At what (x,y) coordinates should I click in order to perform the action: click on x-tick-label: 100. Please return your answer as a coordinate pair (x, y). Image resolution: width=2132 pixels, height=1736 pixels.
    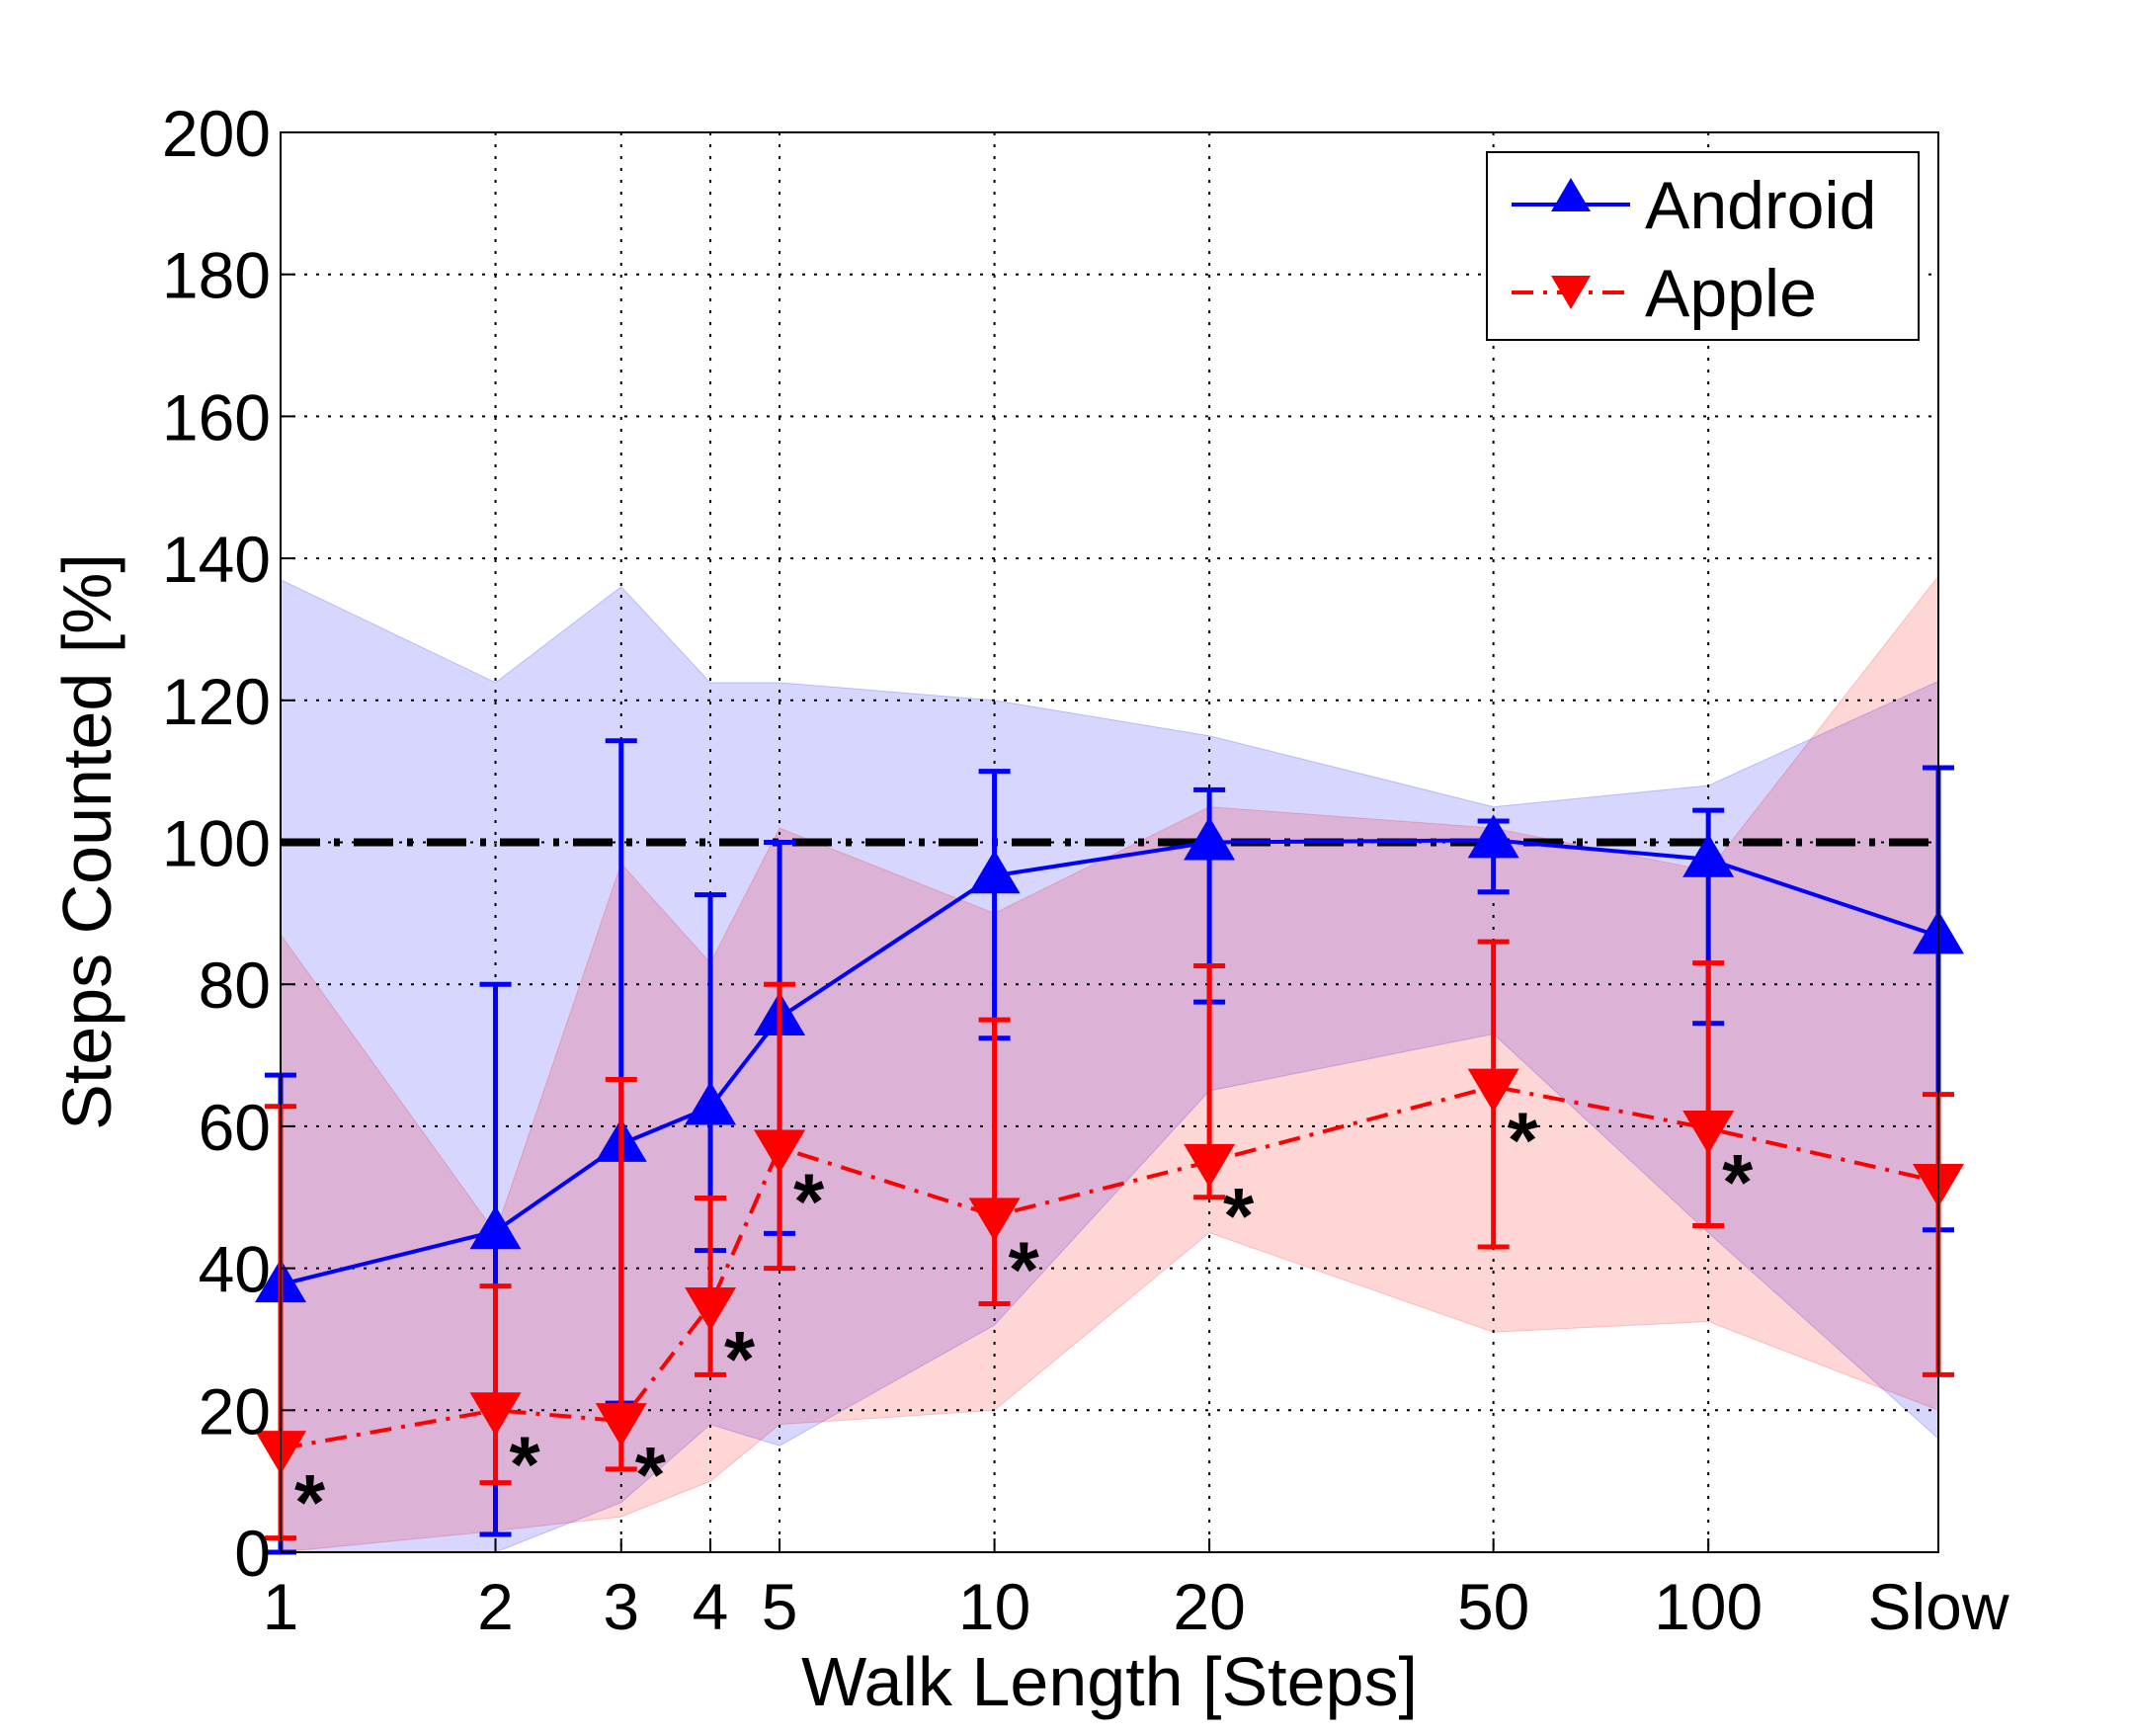
    Looking at the image, I should click on (1708, 1607).